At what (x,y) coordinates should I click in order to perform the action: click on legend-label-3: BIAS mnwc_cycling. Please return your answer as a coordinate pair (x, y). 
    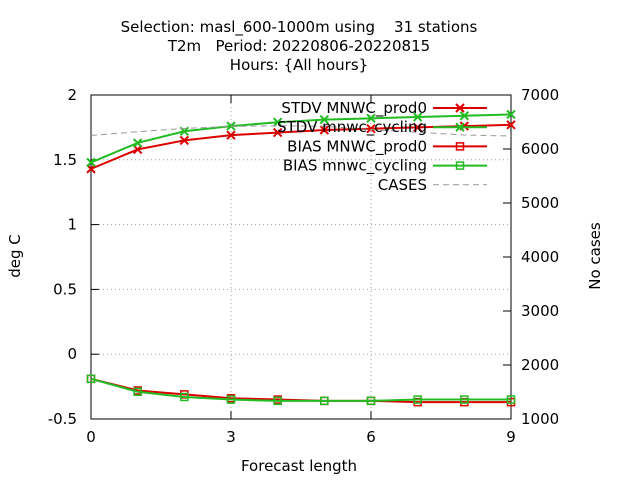
    Looking at the image, I should click on (355, 166).